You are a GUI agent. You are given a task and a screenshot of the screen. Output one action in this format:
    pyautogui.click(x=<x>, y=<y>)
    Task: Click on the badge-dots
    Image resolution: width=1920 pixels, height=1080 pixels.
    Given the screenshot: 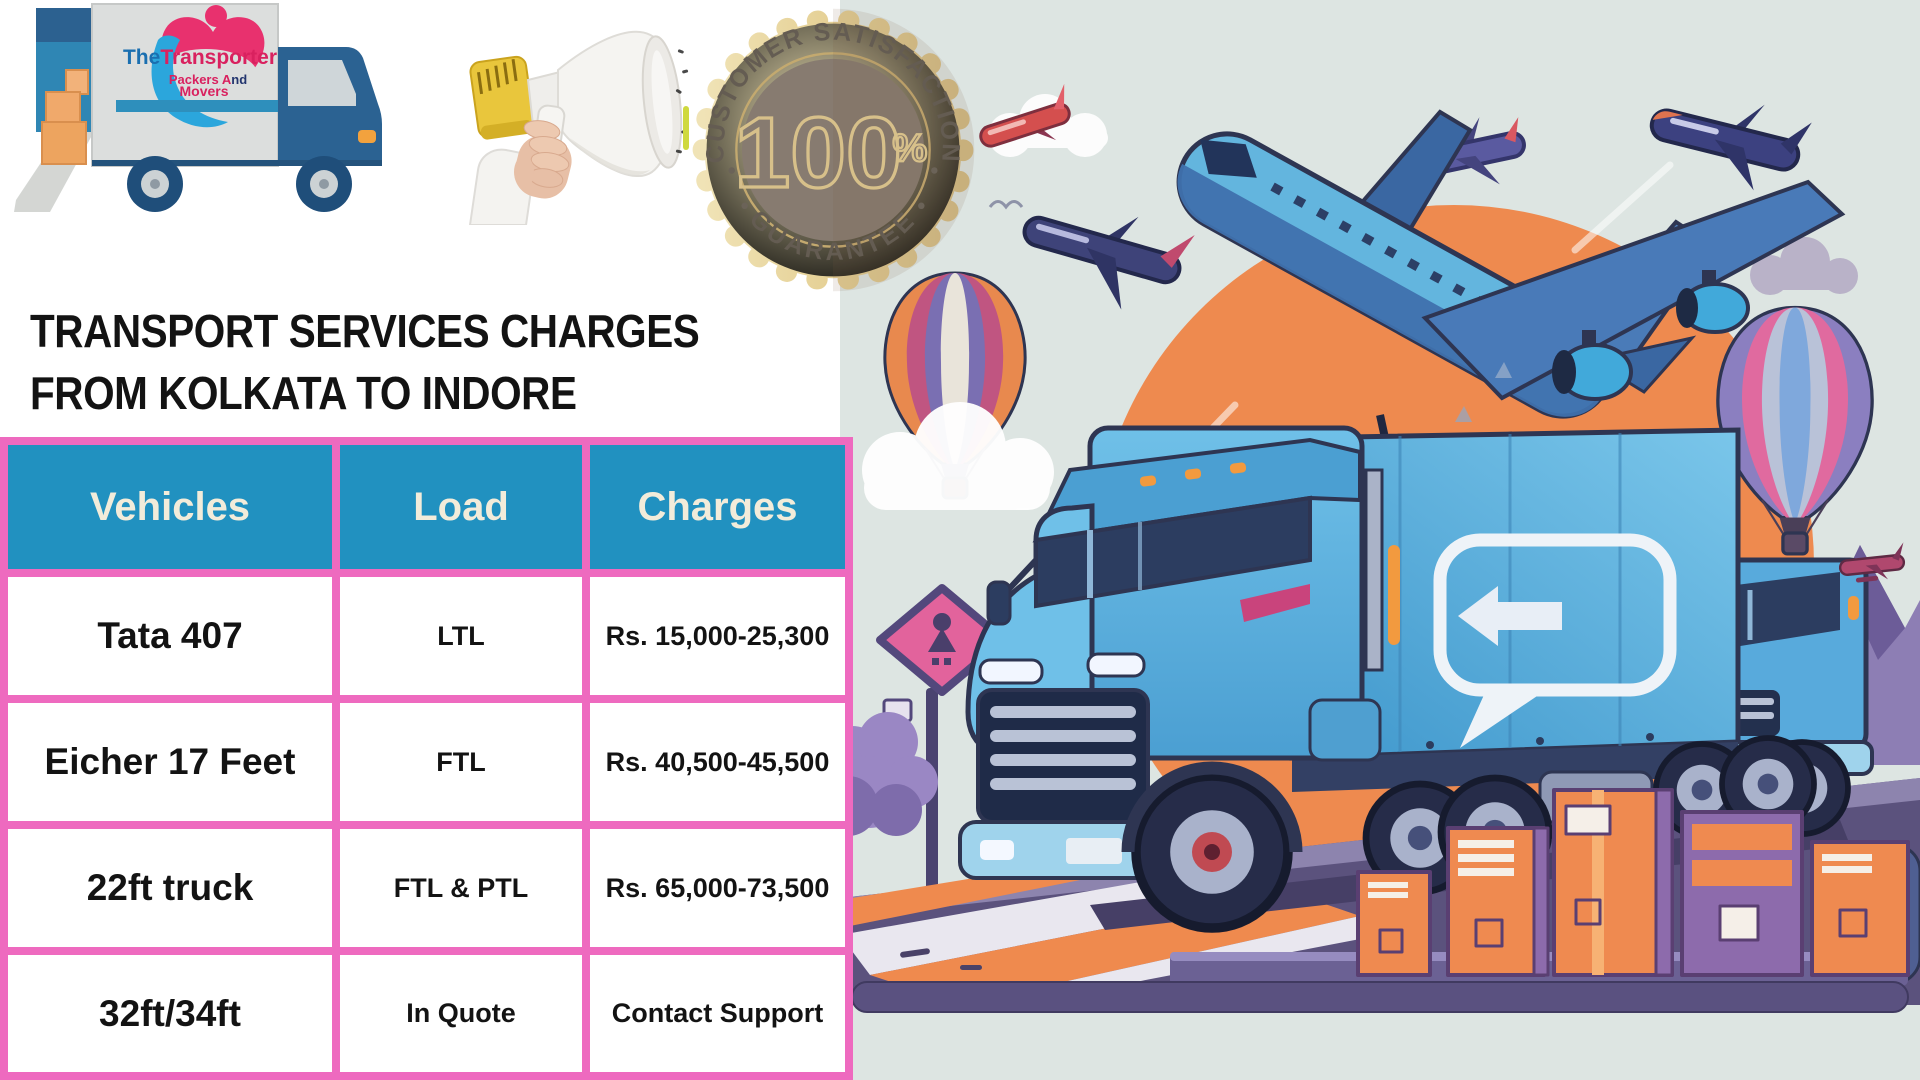 What is the action you would take?
    pyautogui.click(x=833, y=188)
    